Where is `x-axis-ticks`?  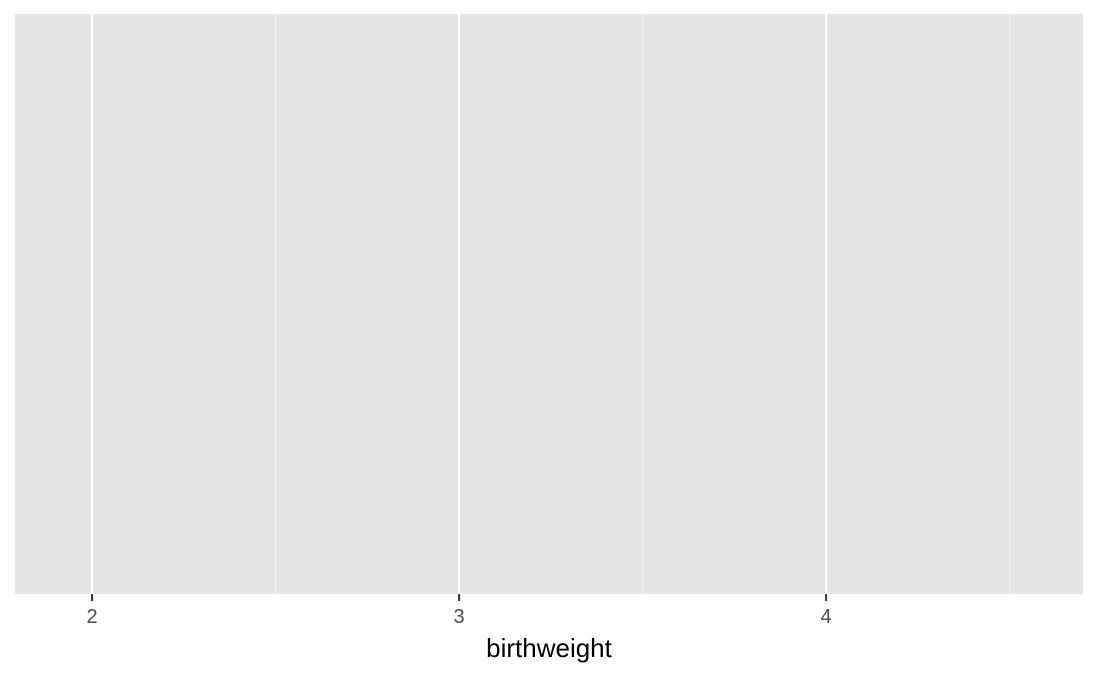
x-axis-ticks is located at coordinates (459, 597).